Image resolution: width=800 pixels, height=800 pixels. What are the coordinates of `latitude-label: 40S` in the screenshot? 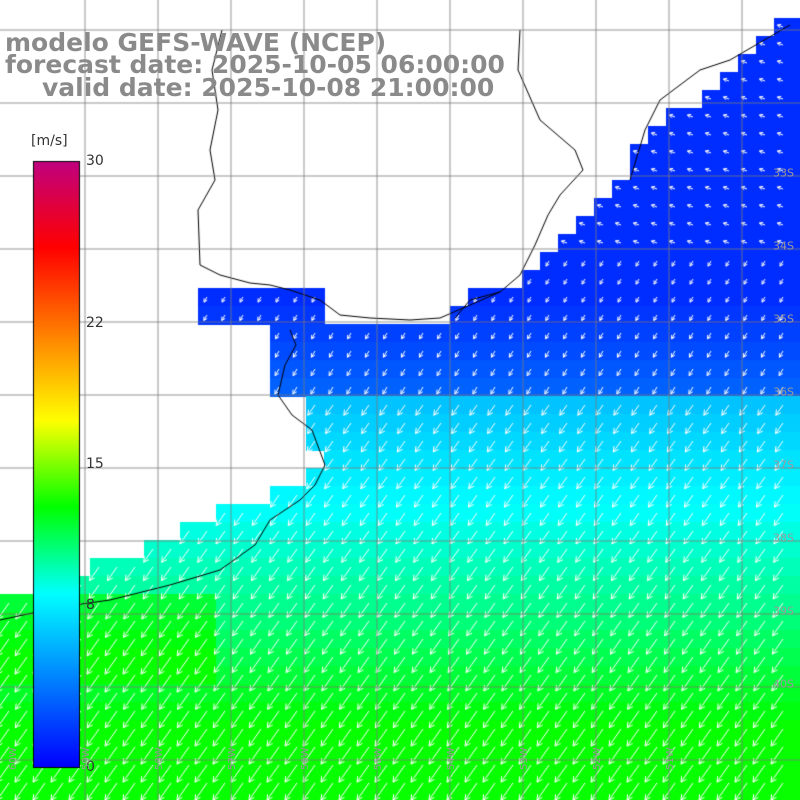 It's located at (783, 684).